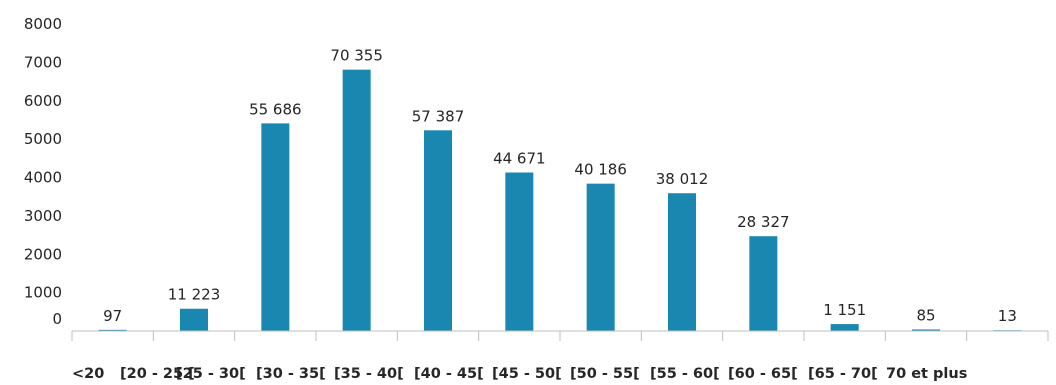 This screenshot has width=1056, height=385. I want to click on y-tick-label: 3000, so click(43, 216).